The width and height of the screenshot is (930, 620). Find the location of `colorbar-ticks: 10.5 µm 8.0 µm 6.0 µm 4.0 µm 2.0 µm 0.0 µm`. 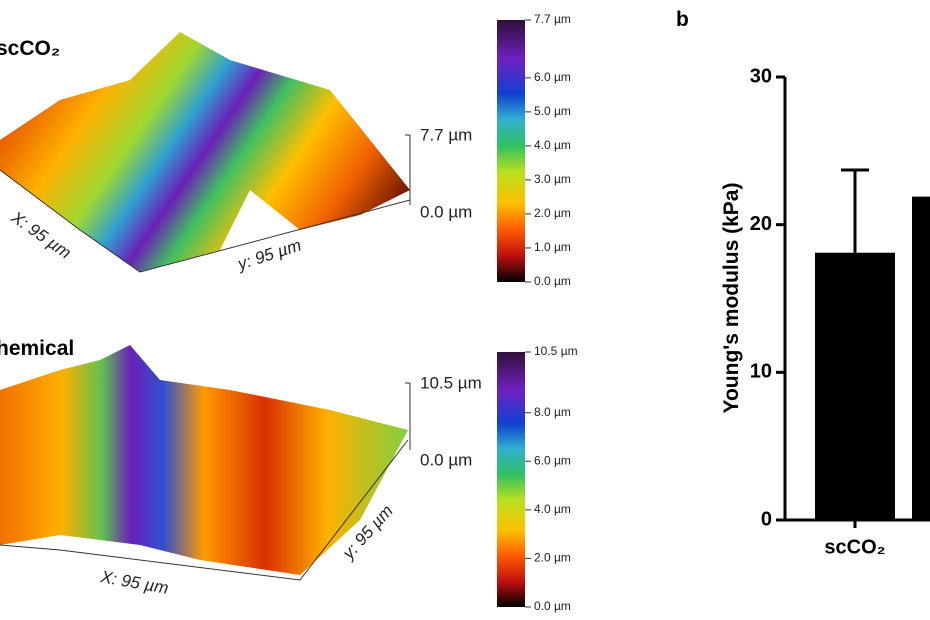

colorbar-ticks: 10.5 µm 8.0 µm 6.0 µm 4.0 µm 2.0 µm 0.0 µm is located at coordinates (551, 478).